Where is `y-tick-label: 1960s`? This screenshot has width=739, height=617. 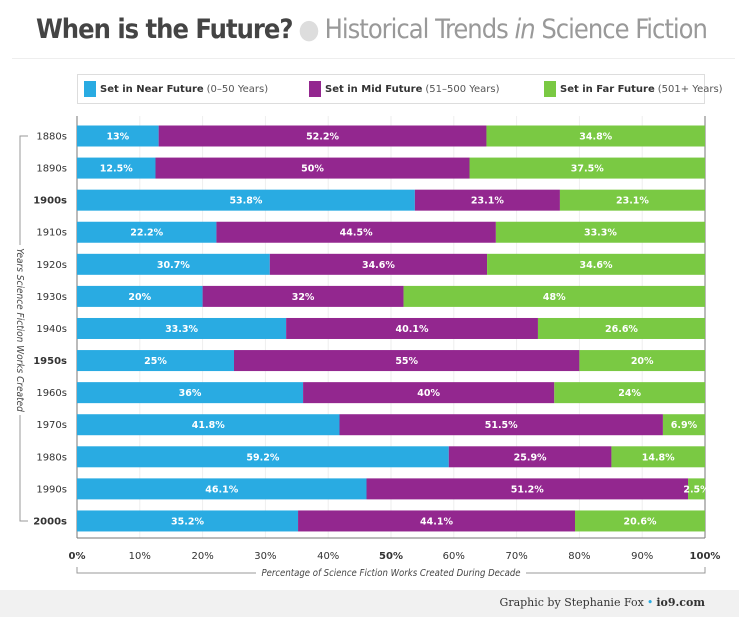 y-tick-label: 1960s is located at coordinates (51, 393).